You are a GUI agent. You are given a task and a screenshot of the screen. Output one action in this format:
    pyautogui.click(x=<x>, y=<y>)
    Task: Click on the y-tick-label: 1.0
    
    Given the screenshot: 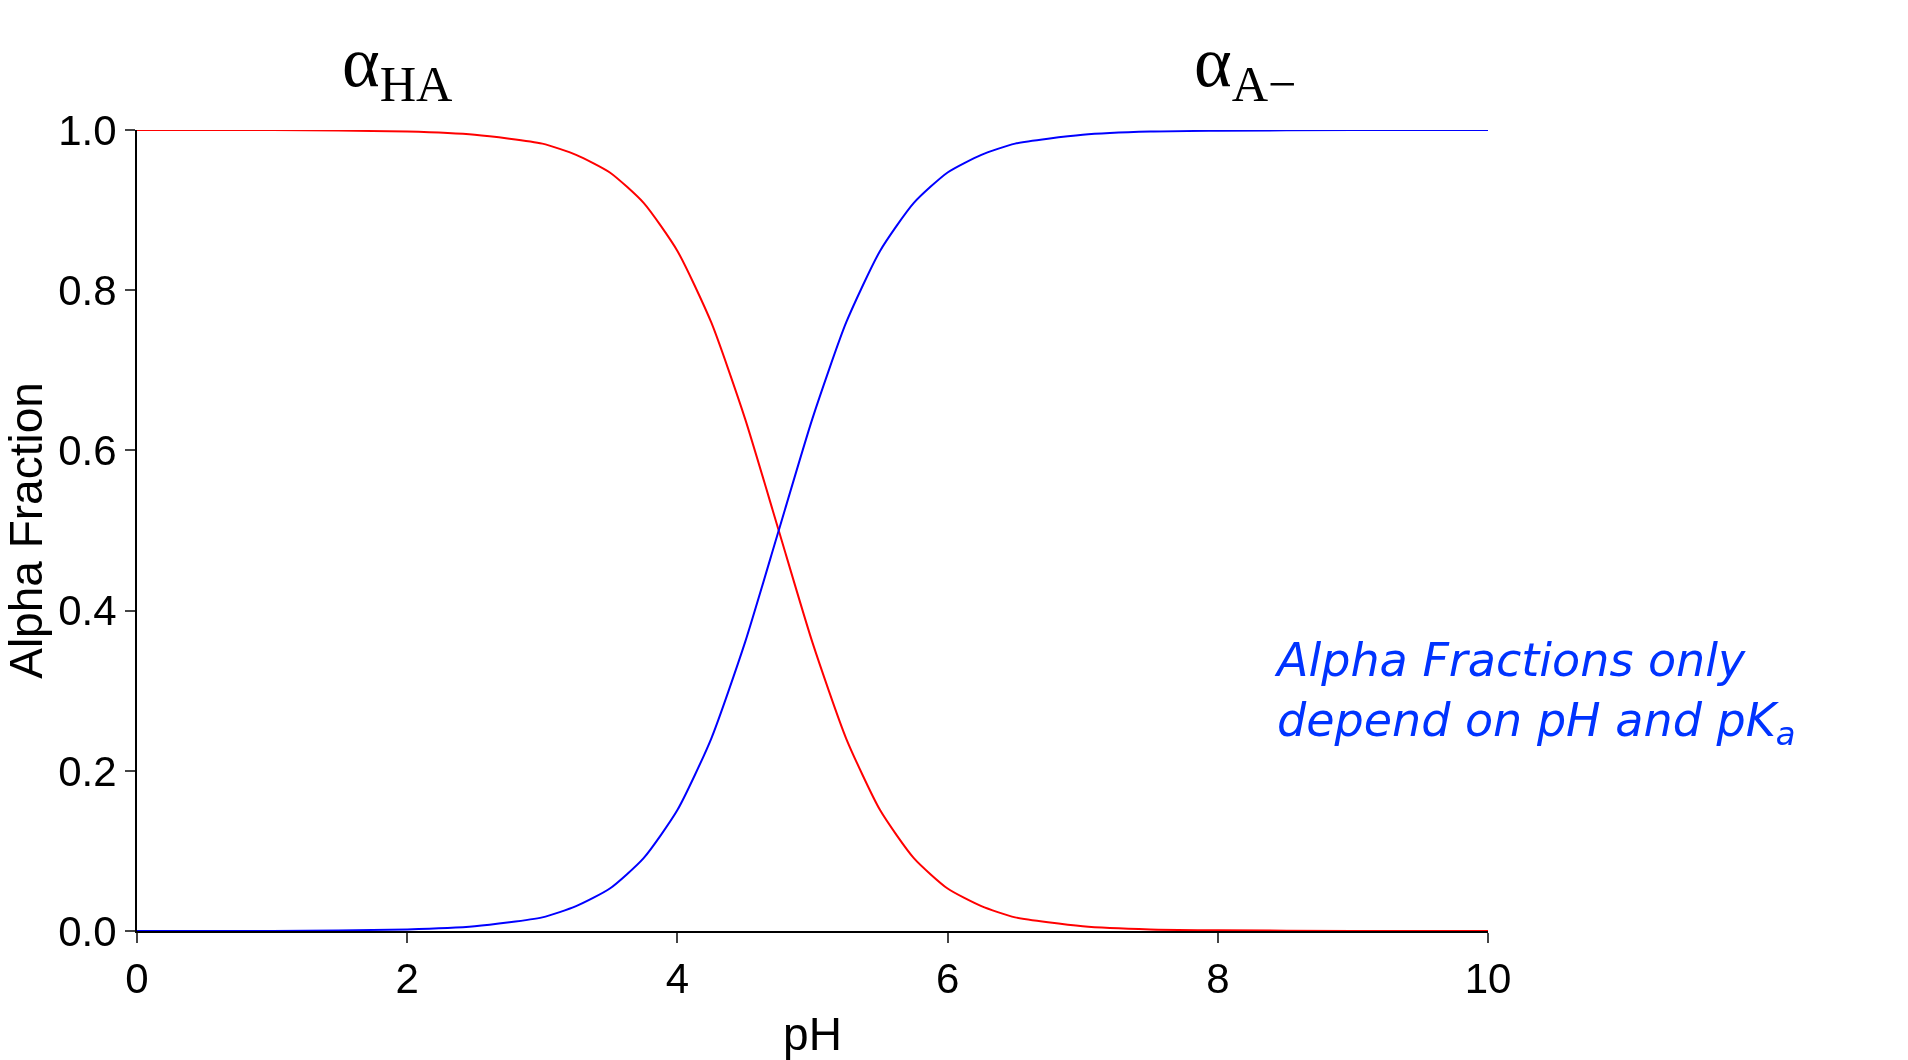 What is the action you would take?
    pyautogui.click(x=87, y=130)
    